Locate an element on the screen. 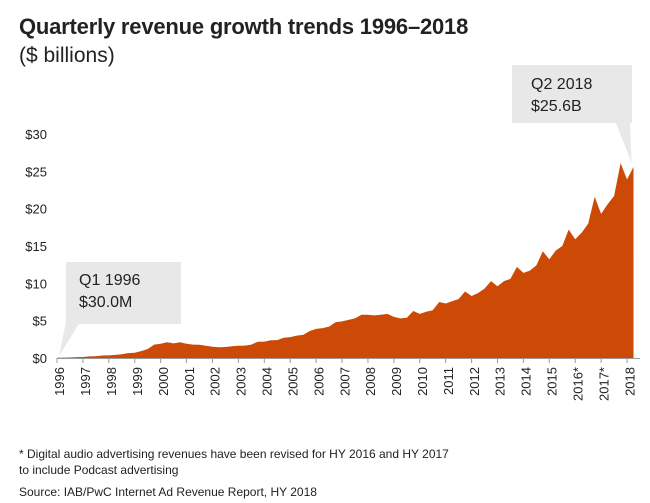  x-tick-label: 1997 is located at coordinates (85, 381).